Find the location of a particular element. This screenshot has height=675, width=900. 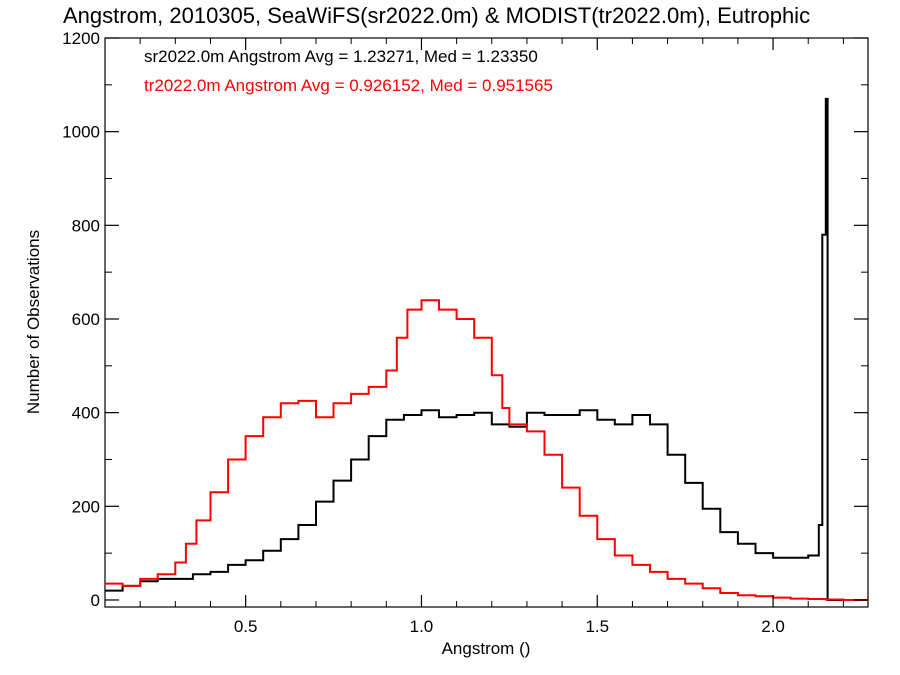

x-tick-label: 1.0 is located at coordinates (422, 626).